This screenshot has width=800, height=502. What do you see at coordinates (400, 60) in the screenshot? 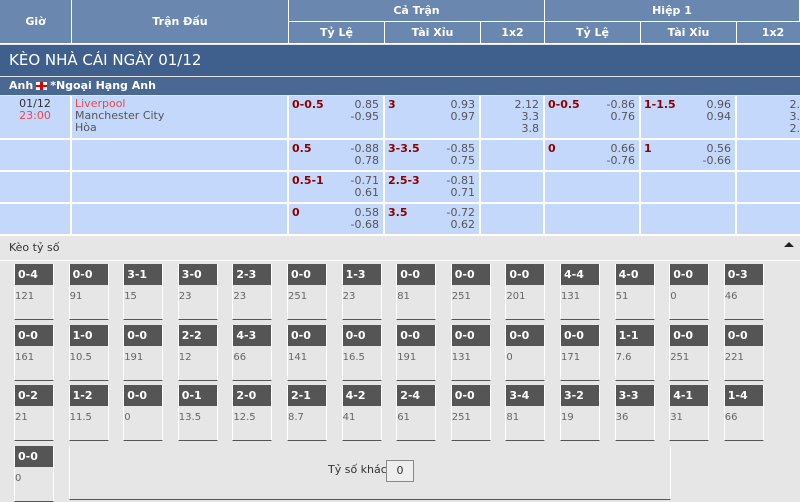
I see `page-title: KÈO NHÀ CÁI NGÀY 01/12` at bounding box center [400, 60].